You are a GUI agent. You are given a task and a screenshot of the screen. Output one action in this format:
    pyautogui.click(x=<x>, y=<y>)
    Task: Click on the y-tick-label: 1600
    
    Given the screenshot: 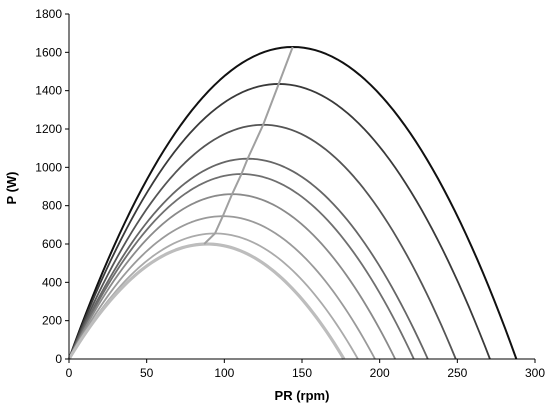 What is the action you would take?
    pyautogui.click(x=48, y=52)
    